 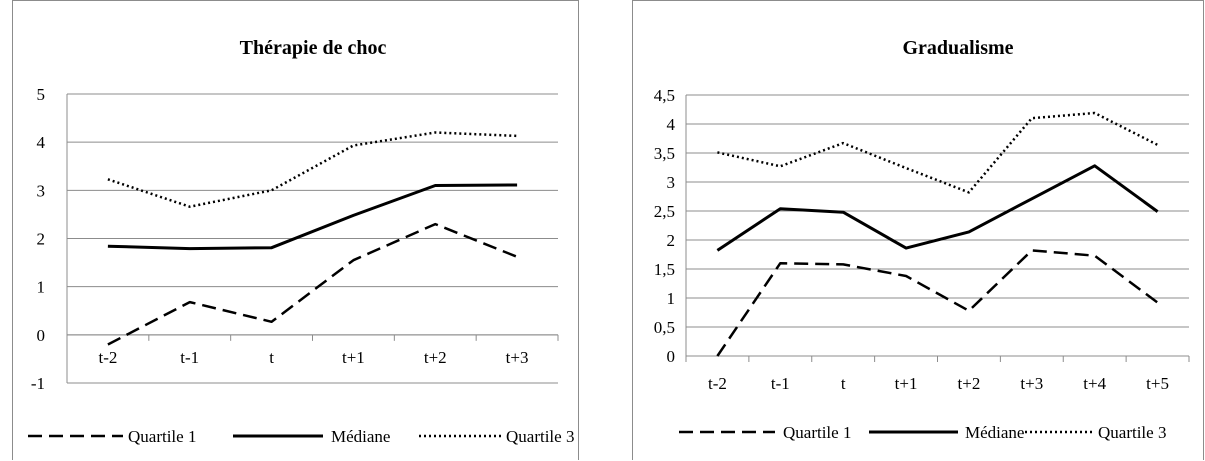 I want to click on y-tick-label: -1, so click(x=38, y=383).